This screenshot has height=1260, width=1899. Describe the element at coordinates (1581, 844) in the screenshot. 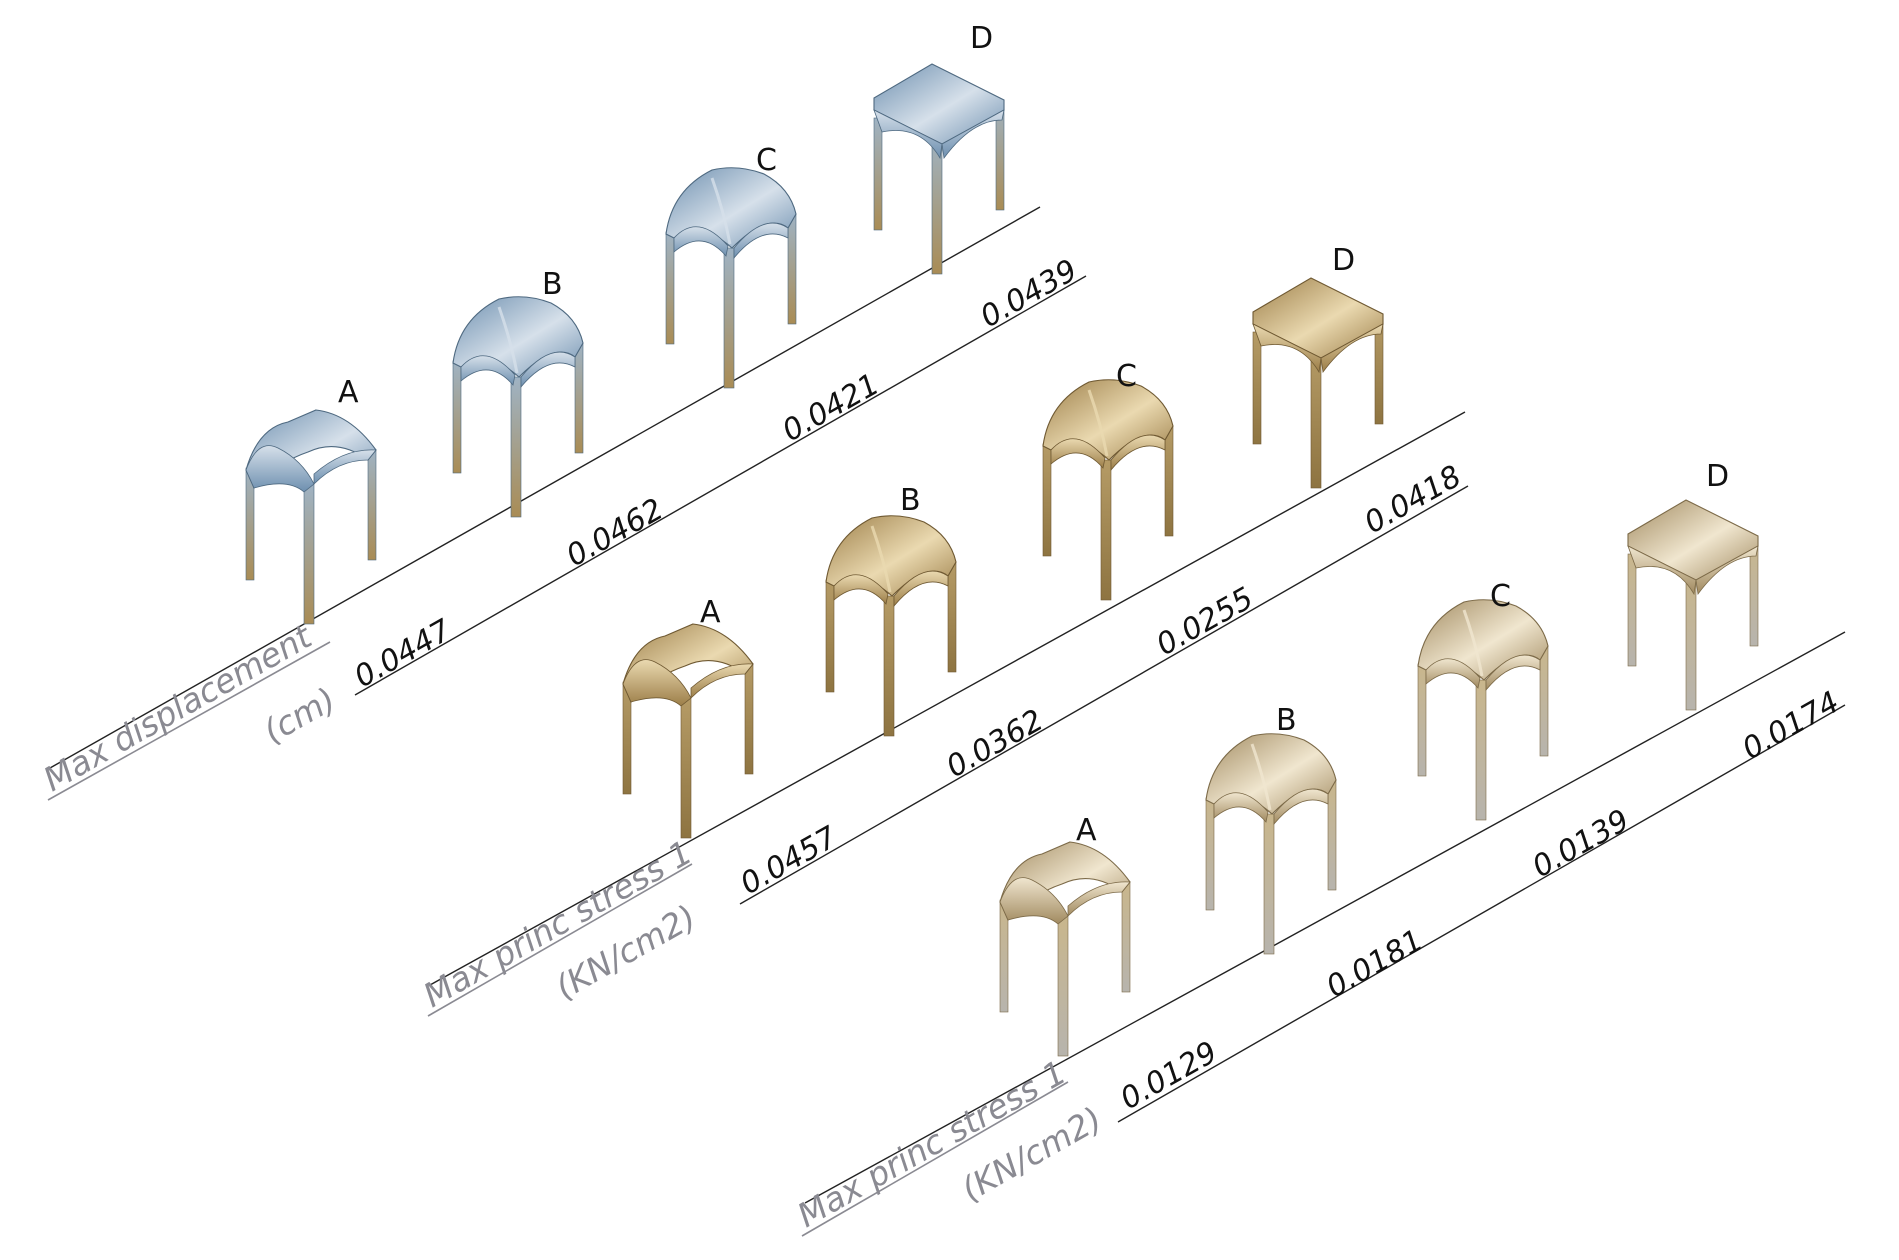

I see `value-C: 0.0139` at that location.